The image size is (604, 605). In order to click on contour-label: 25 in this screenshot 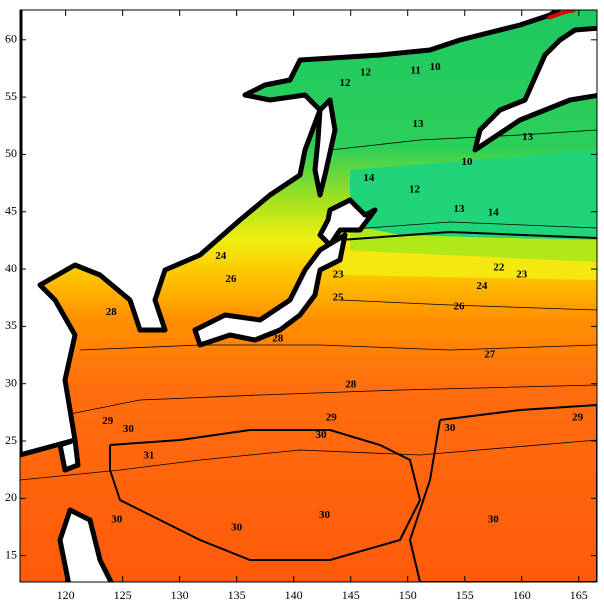, I will do `click(339, 297)`.